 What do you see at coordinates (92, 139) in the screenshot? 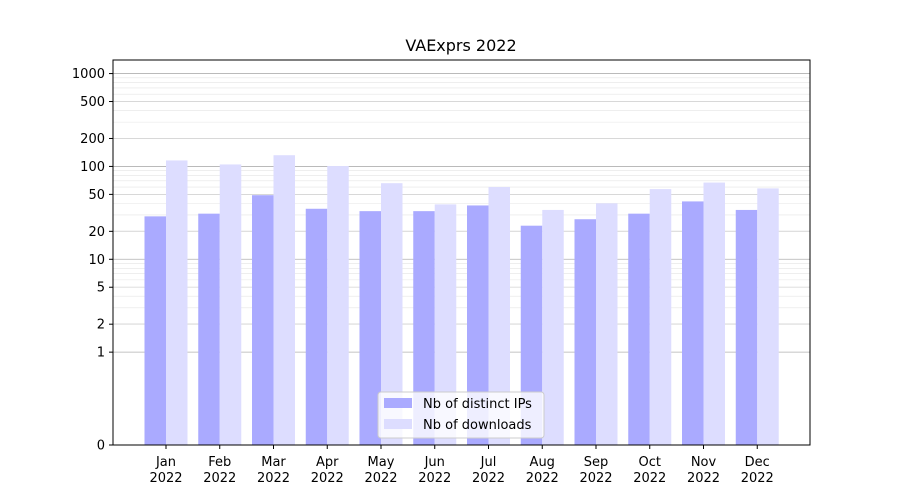
I see `y-tick-label: 200` at bounding box center [92, 139].